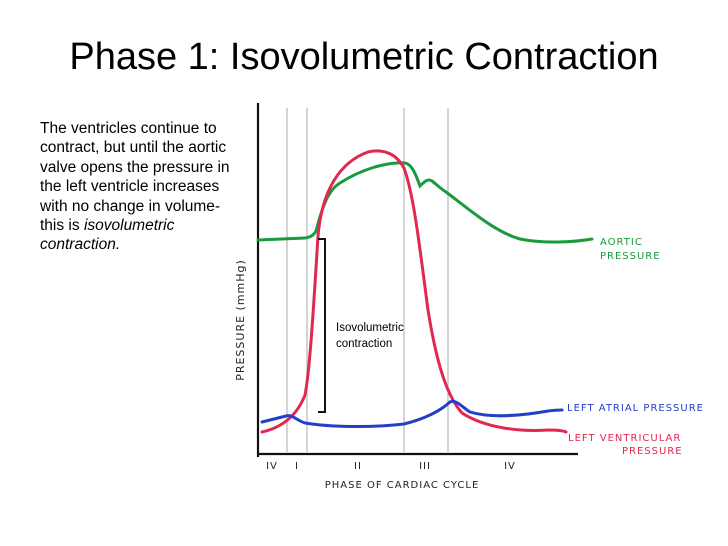 This screenshot has width=728, height=546. What do you see at coordinates (297, 466) in the screenshot?
I see `phase-label-i: I` at bounding box center [297, 466].